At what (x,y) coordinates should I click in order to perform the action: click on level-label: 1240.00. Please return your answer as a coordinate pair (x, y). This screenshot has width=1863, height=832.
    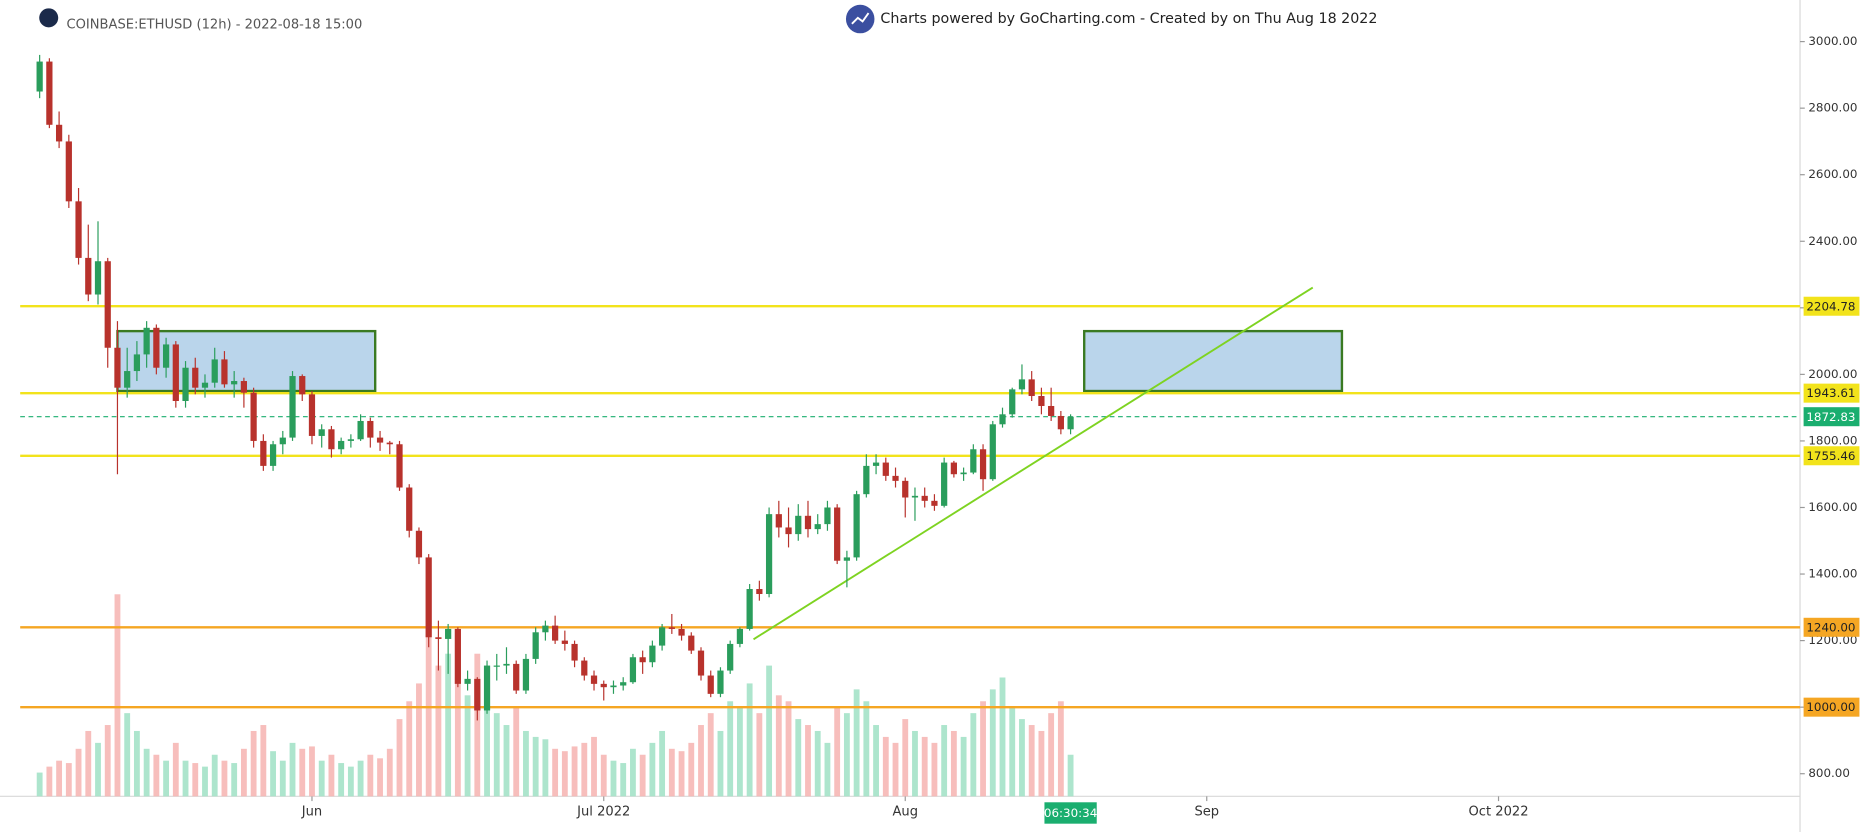
    Looking at the image, I should click on (1830, 627).